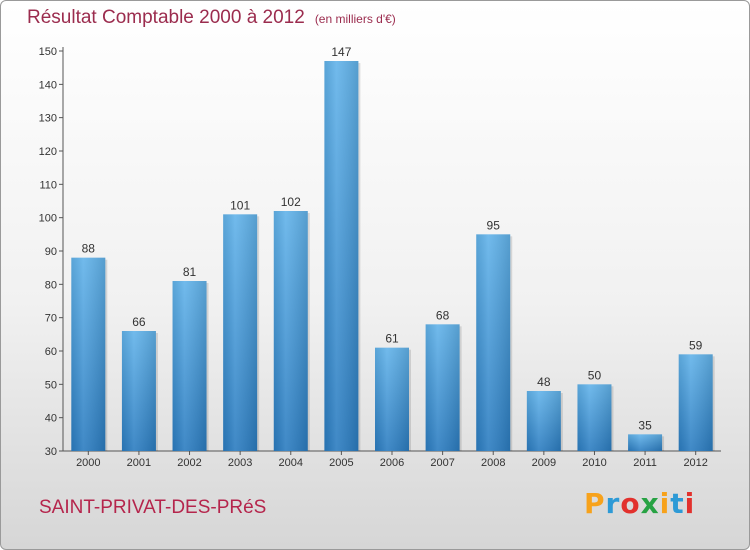 The height and width of the screenshot is (550, 750). I want to click on bar-2009, so click(544, 421).